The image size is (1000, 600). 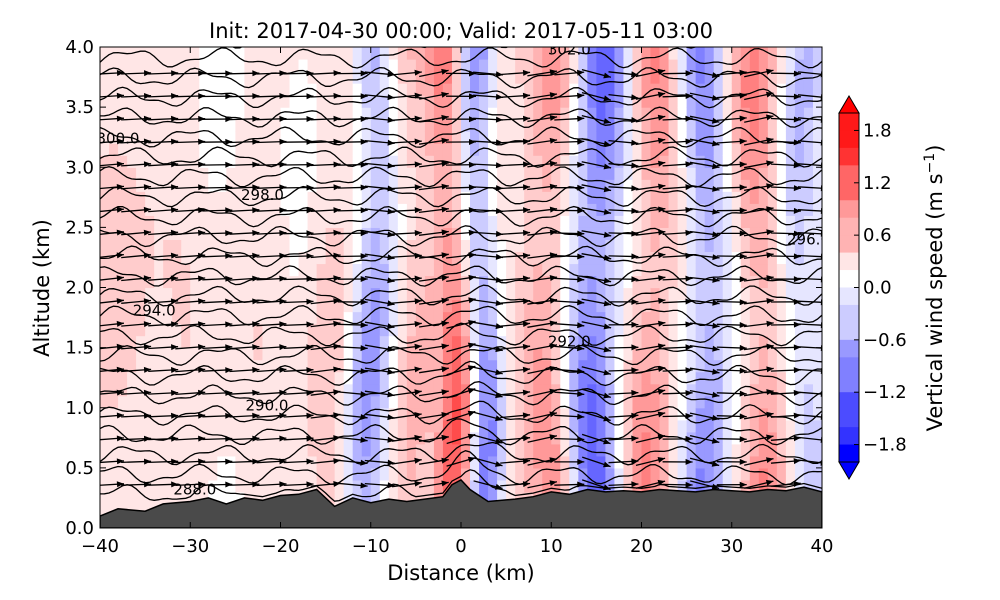 I want to click on colorbar-label-close: ), so click(x=935, y=149).